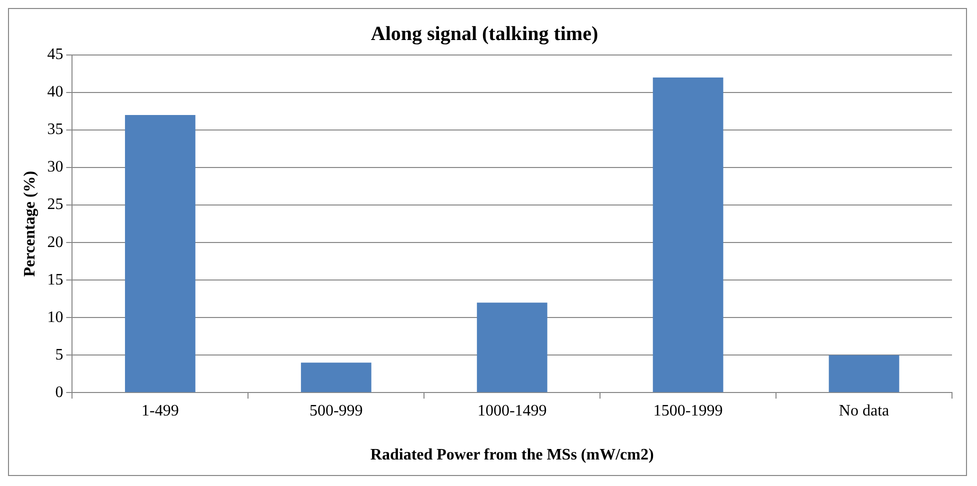 This screenshot has height=486, width=977. I want to click on y-axis-title: Percentage (%), so click(30, 223).